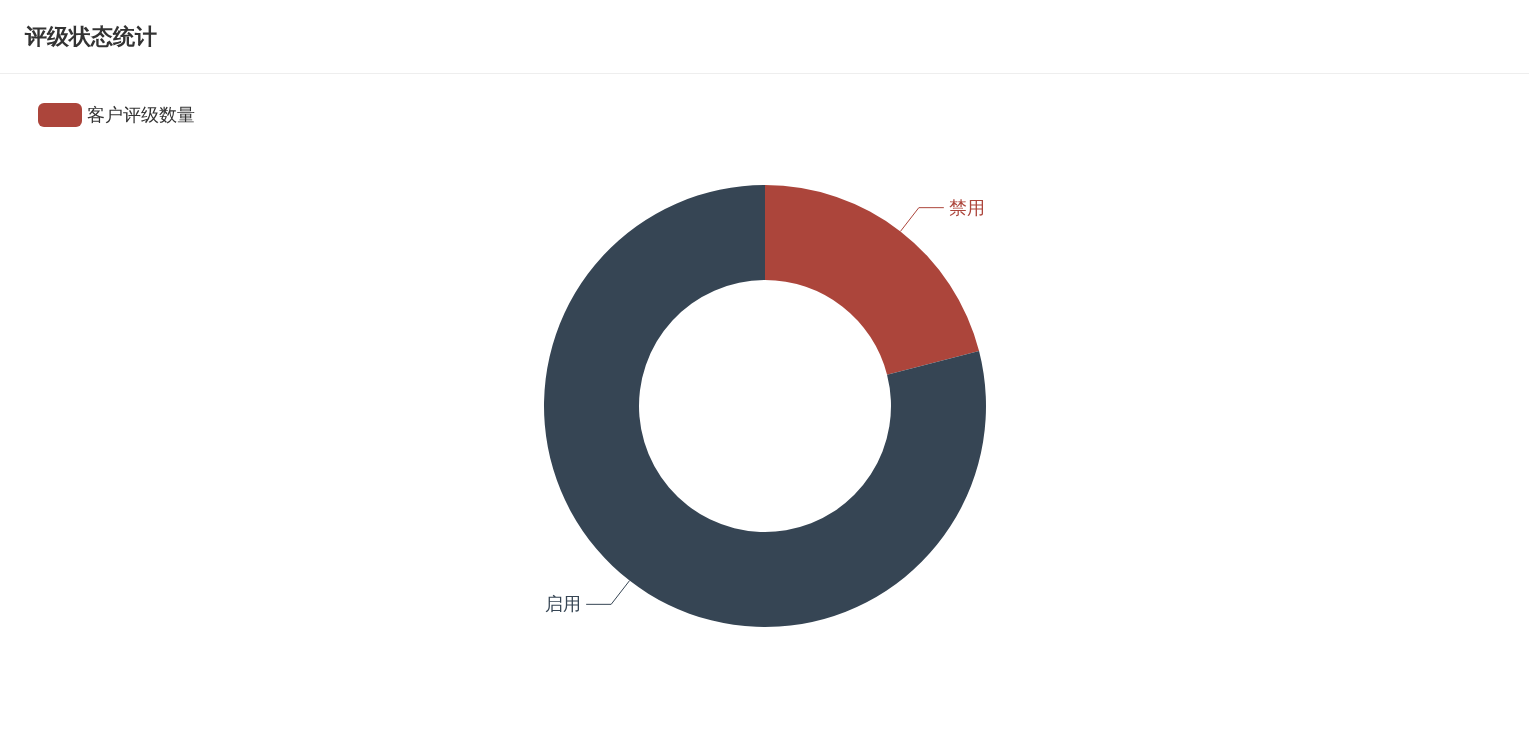 The width and height of the screenshot is (1529, 736). Describe the element at coordinates (966, 207) in the screenshot. I see `slice-label: 禁用` at that location.